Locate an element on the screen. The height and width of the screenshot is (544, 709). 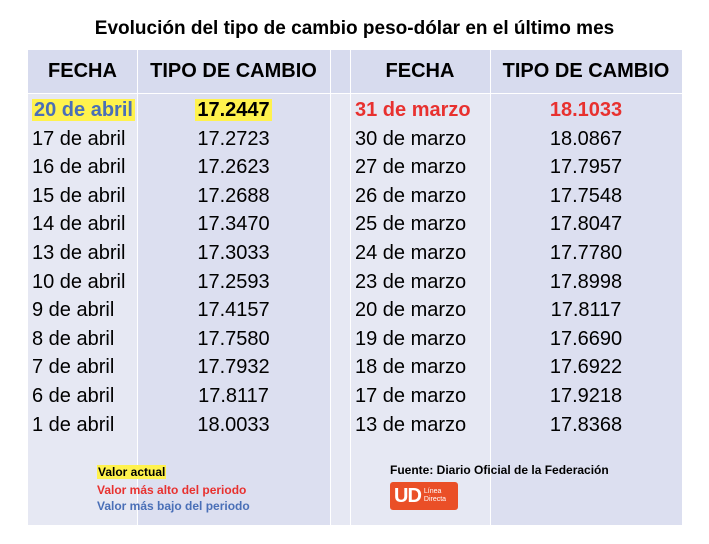
rate-cell: 17.2593 is located at coordinates (233, 281).